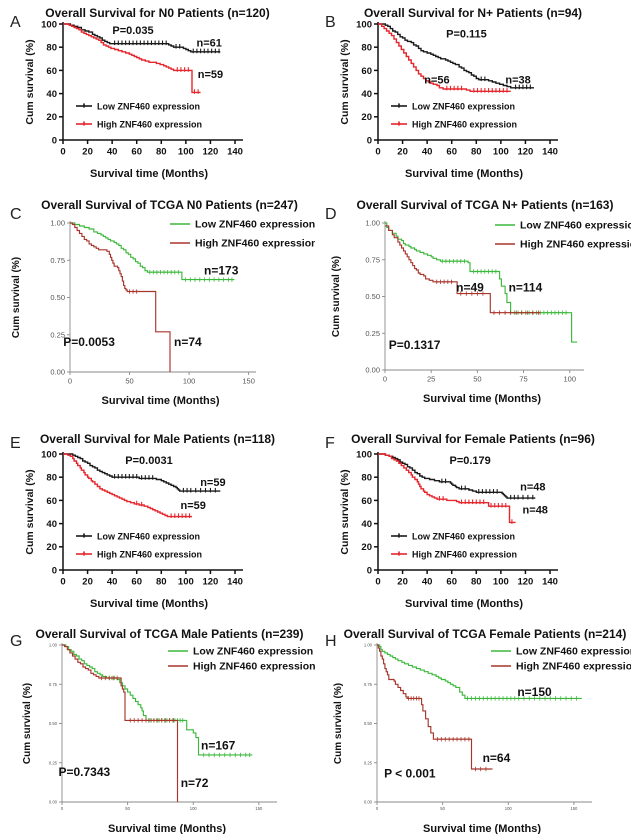  What do you see at coordinates (16, 641) in the screenshot?
I see `panel-letter-g: G` at bounding box center [16, 641].